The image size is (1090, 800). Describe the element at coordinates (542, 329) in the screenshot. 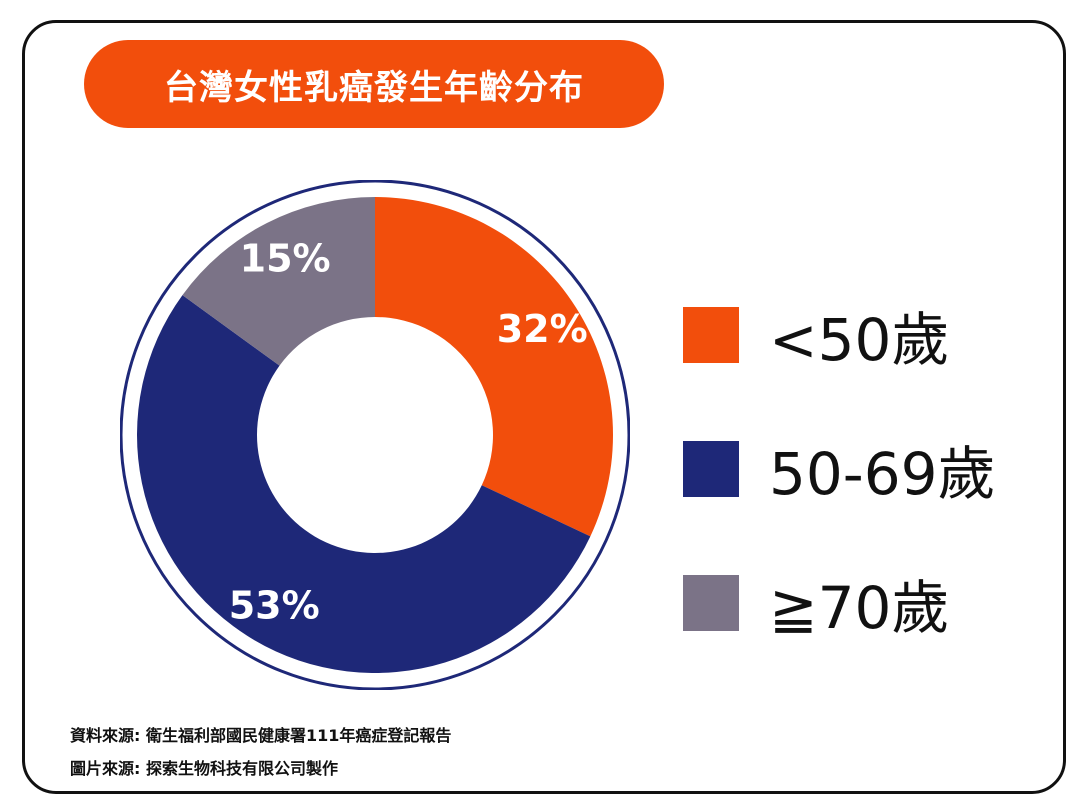

I see `data-label: 32%` at that location.